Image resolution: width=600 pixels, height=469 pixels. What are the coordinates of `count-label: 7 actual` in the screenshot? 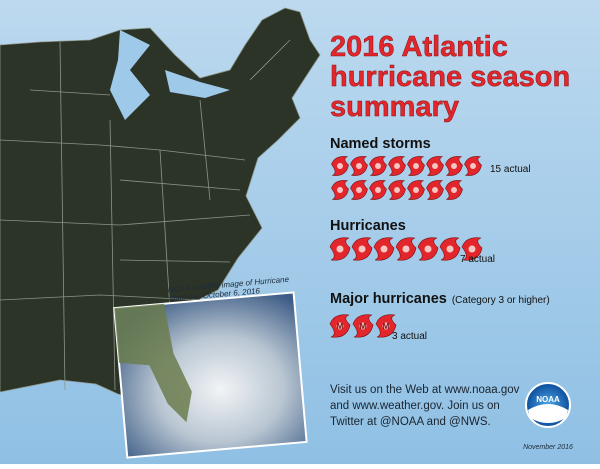 It's located at (477, 259).